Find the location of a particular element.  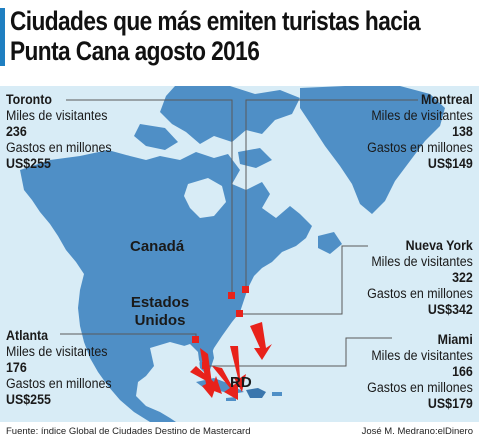

city-name-montreal: Montreal is located at coordinates (447, 99).